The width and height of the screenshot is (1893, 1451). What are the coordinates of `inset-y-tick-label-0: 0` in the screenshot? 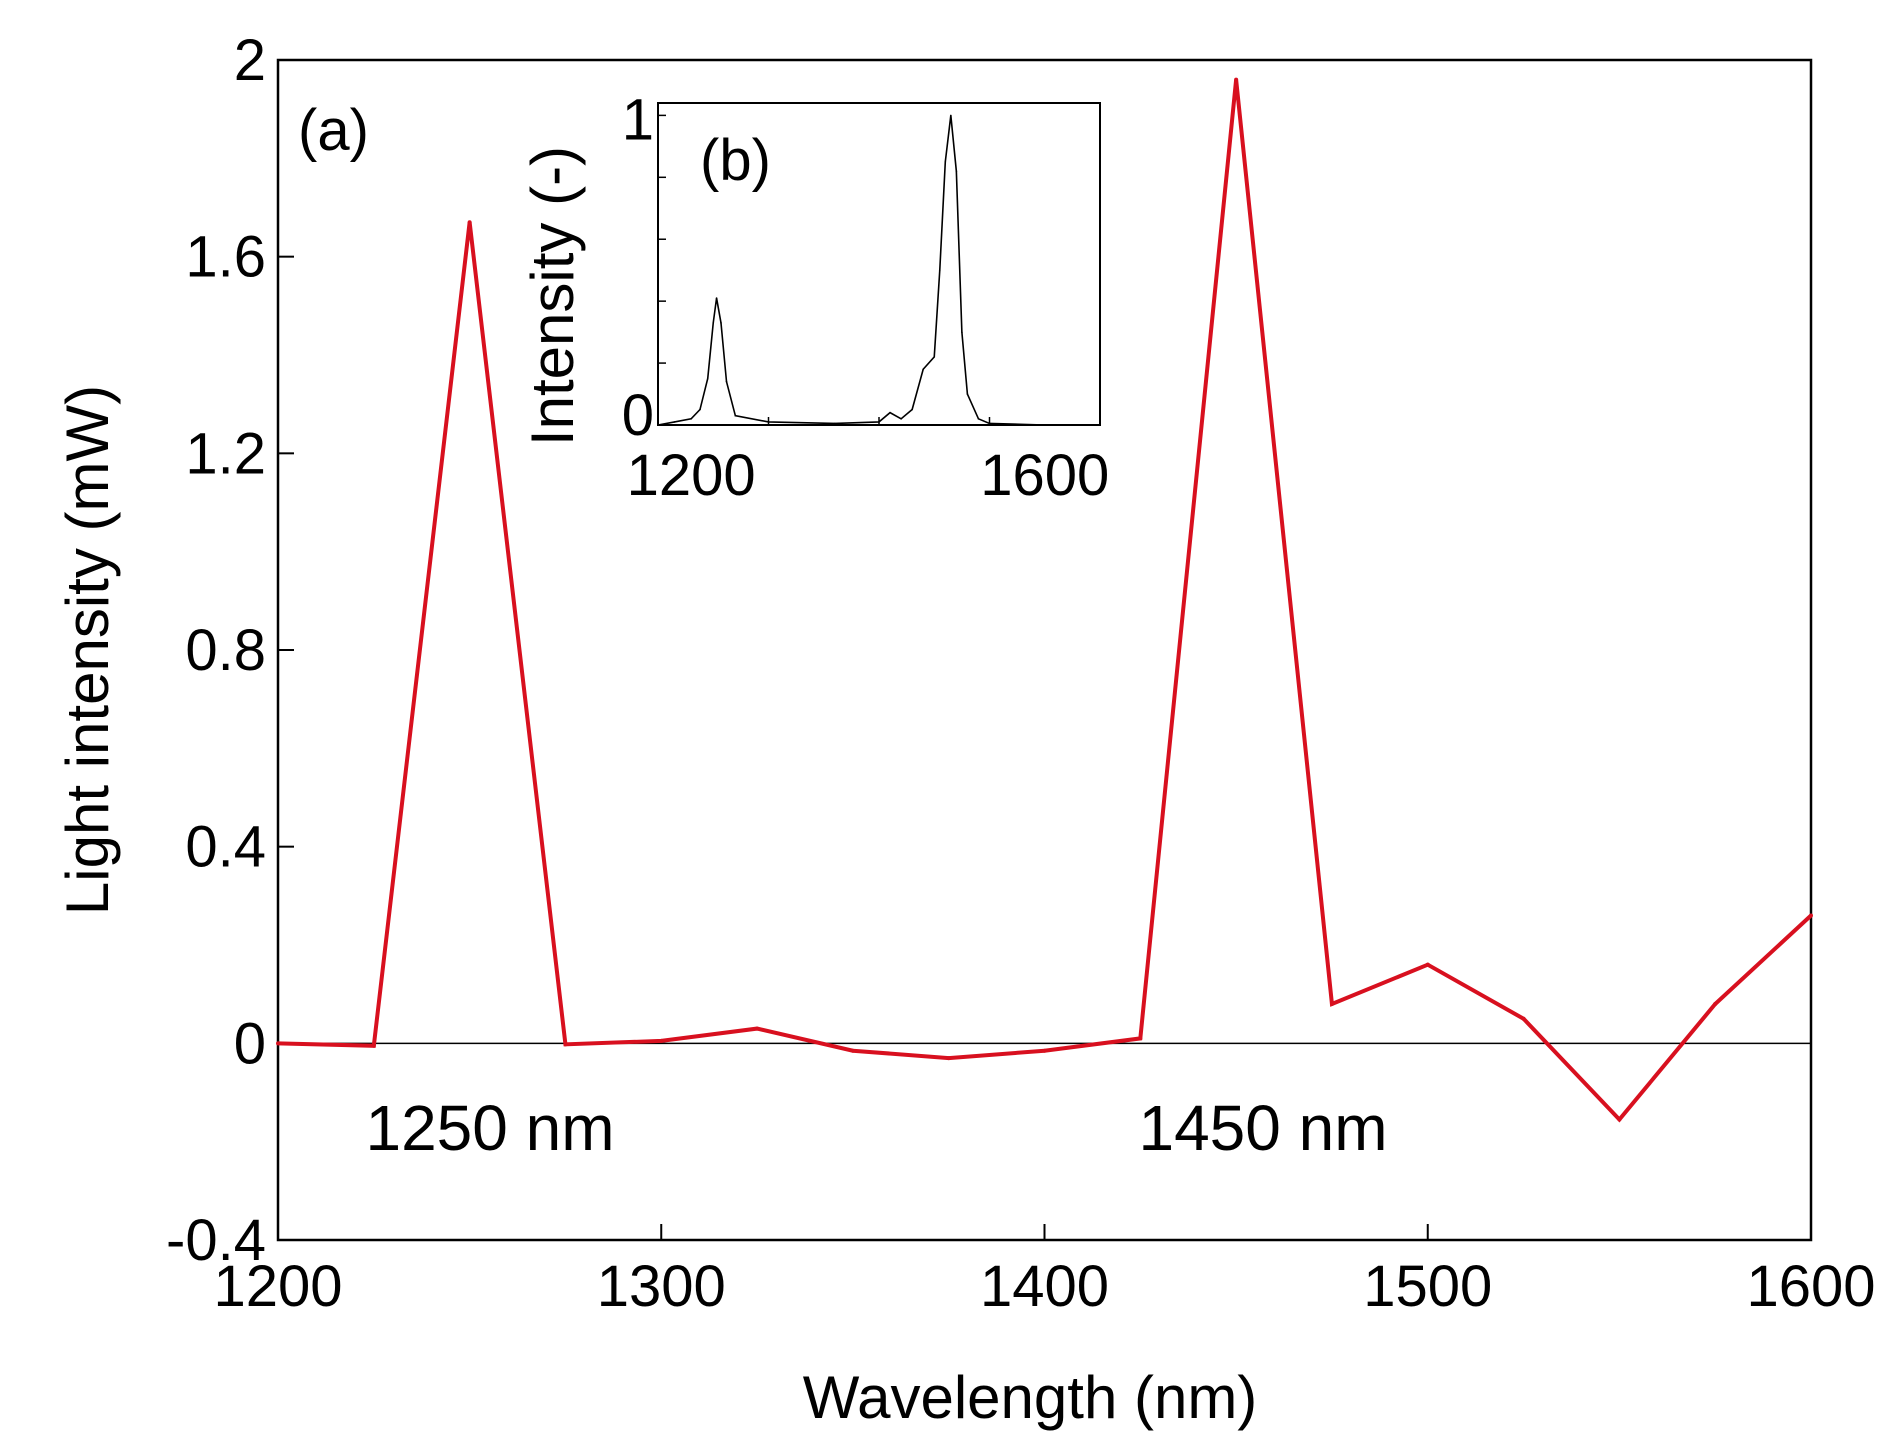 It's located at (638, 415).